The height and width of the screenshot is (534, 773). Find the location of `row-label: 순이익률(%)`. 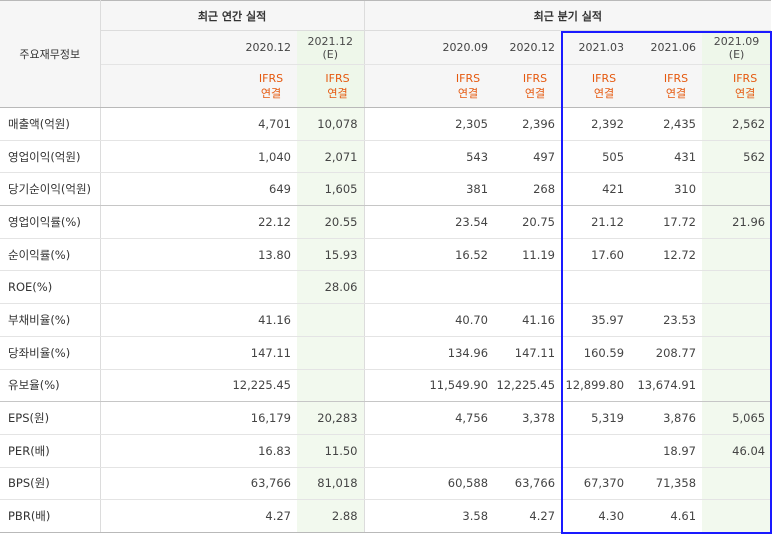

row-label: 순이익률(%) is located at coordinates (50, 255).